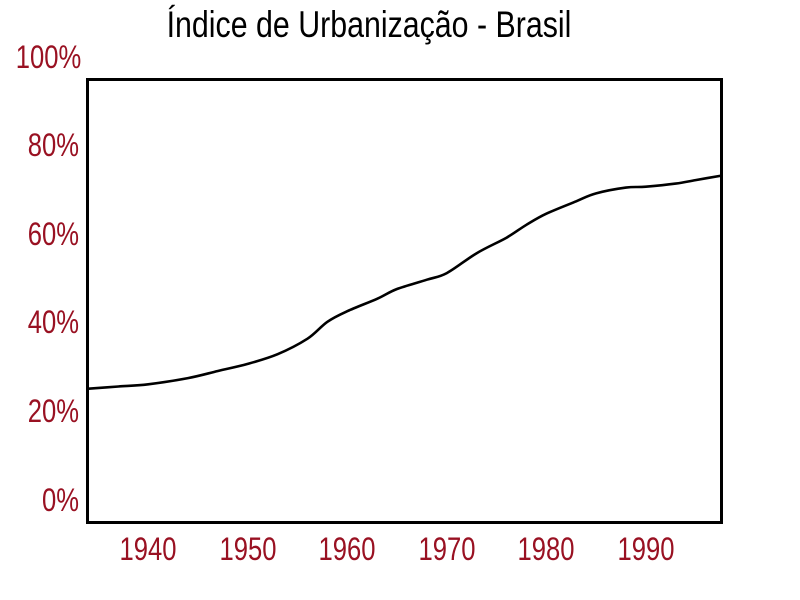 The image size is (800, 600). I want to click on y-tick-label: 80%, so click(53, 145).